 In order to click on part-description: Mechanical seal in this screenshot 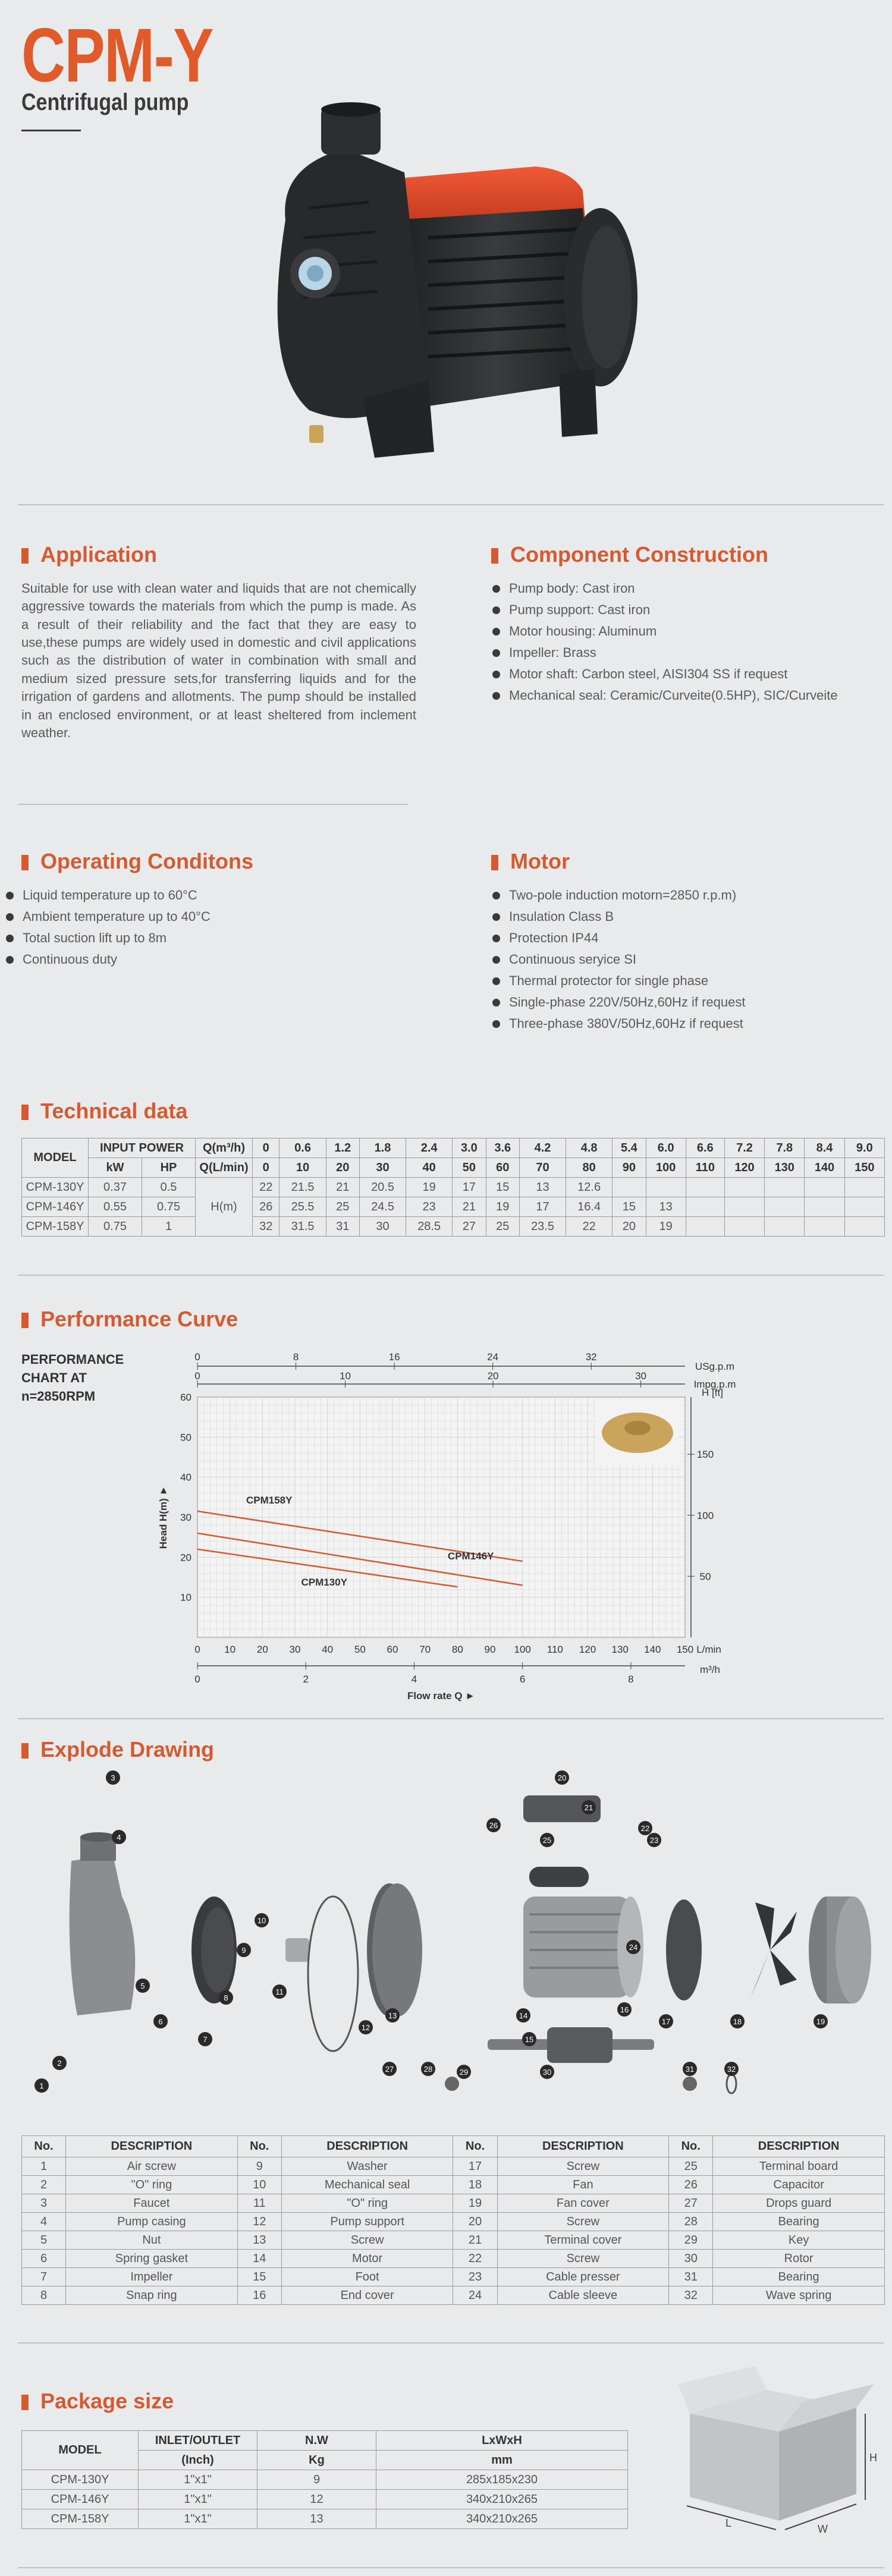, I will do `click(367, 2184)`.